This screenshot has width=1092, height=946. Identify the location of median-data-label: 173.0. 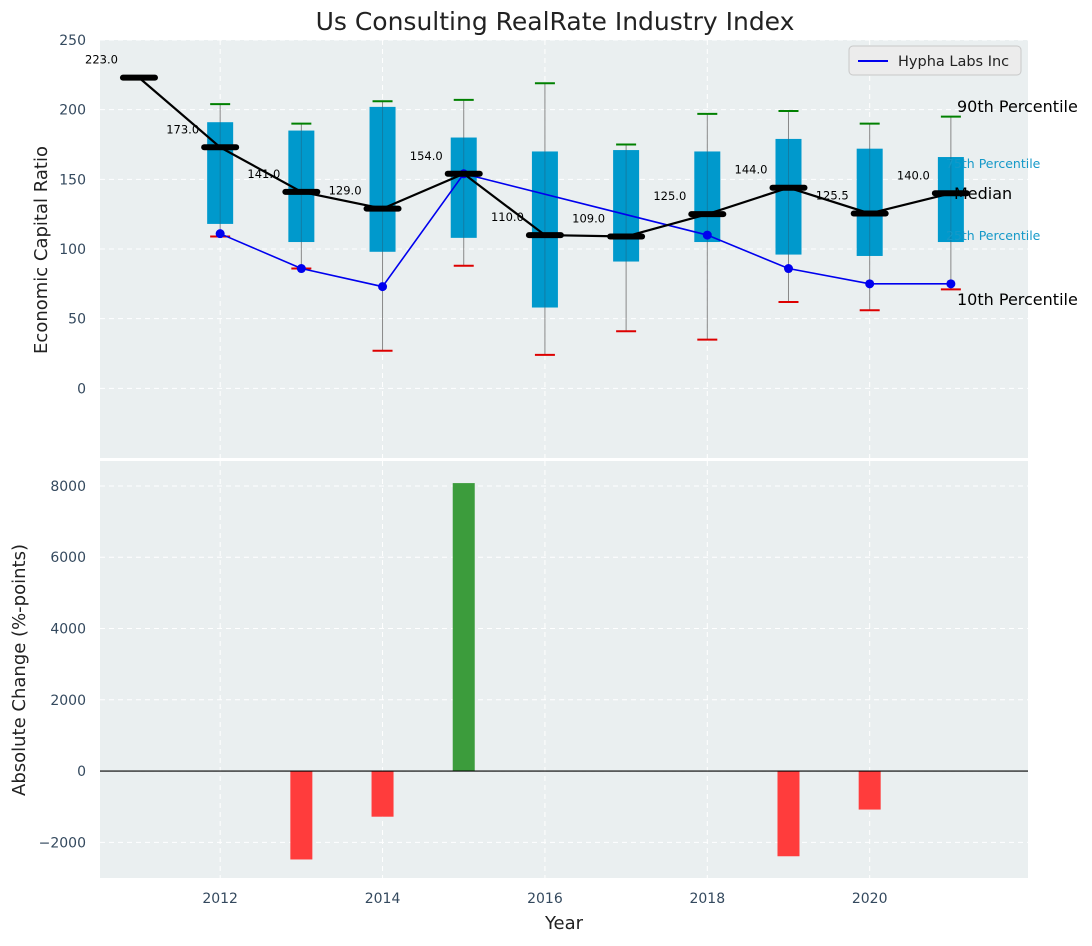
(182, 129).